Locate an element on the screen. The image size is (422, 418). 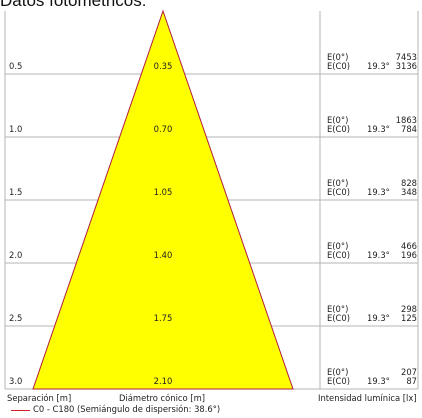
separation-value: 3.0 is located at coordinates (15, 381).